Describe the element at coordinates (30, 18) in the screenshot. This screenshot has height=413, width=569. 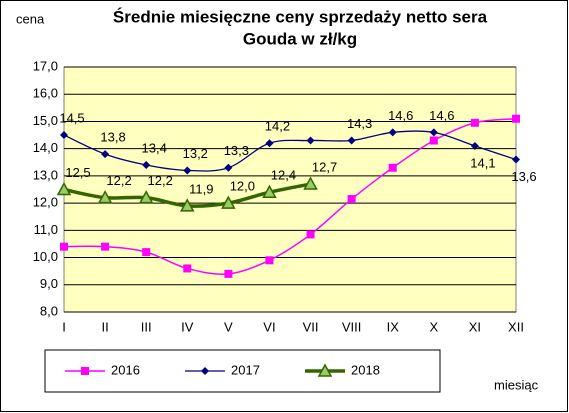
I see `y-axis-label: cena` at that location.